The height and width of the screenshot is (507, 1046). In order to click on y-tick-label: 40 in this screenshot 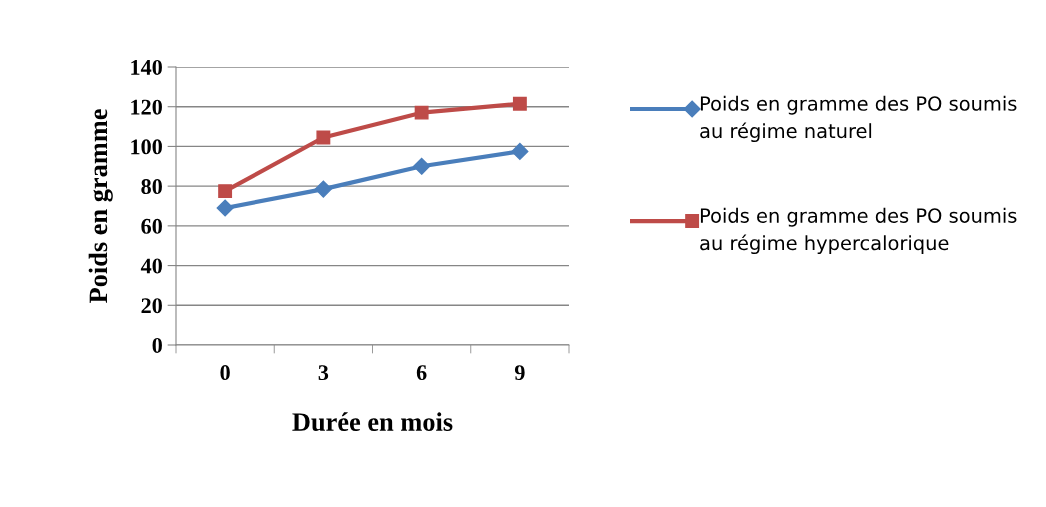, I will do `click(151, 266)`.